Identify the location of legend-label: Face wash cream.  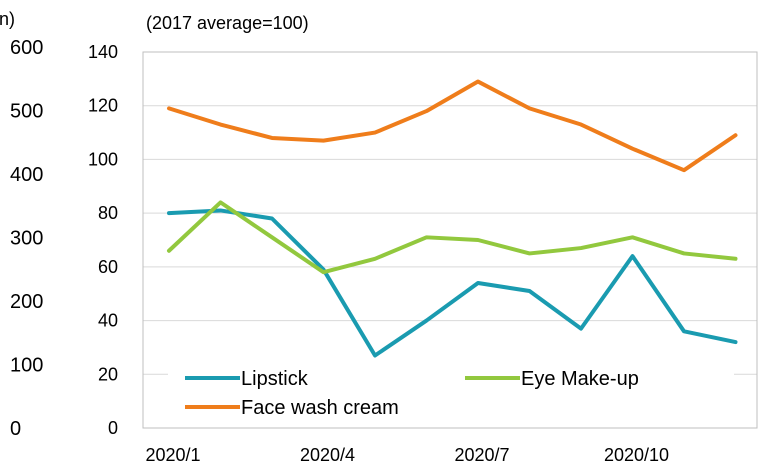
(320, 408).